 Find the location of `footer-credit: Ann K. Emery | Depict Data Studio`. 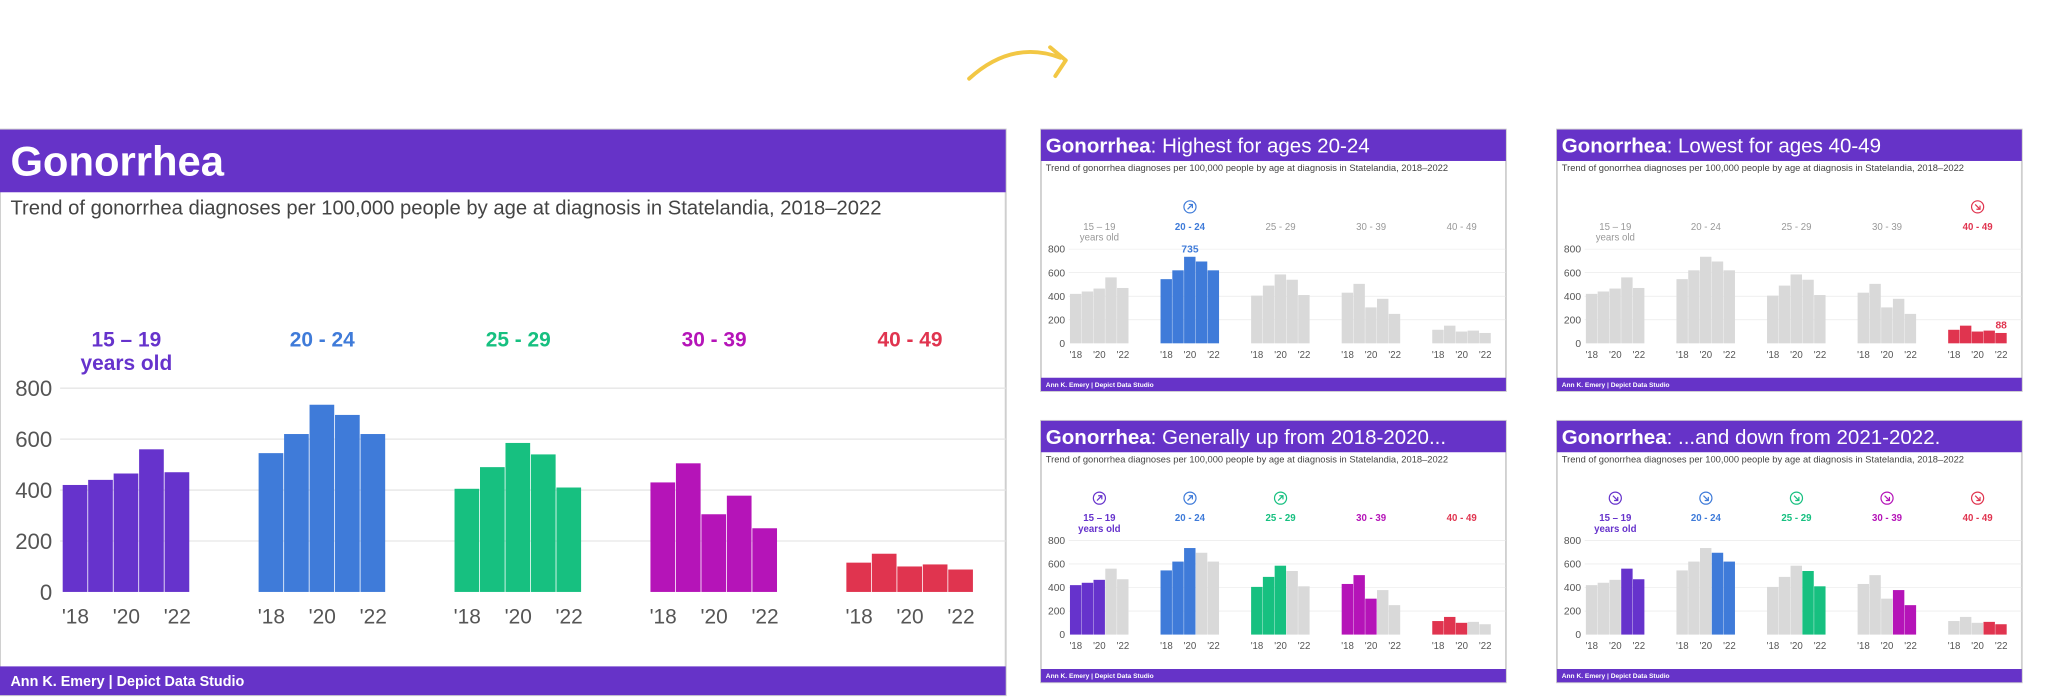

footer-credit: Ann K. Emery | Depict Data Studio is located at coordinates (1100, 385).